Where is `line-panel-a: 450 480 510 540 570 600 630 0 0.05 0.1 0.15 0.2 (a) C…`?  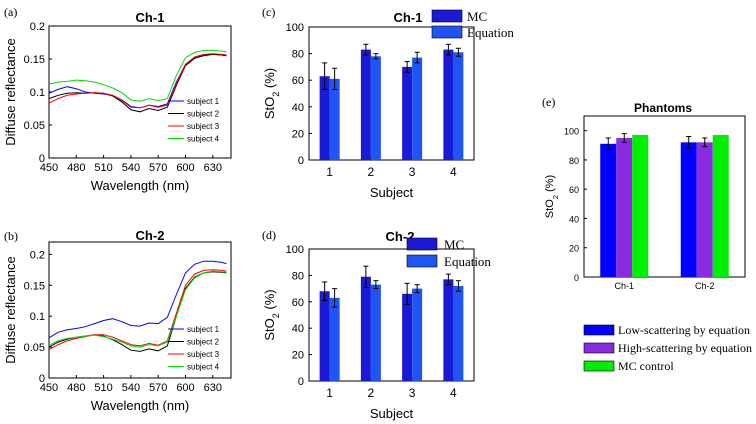
line-panel-a: 450 480 510 540 570 600 630 0 0.05 0.1 0.15 0.2 (a) C… is located at coordinates (117, 99).